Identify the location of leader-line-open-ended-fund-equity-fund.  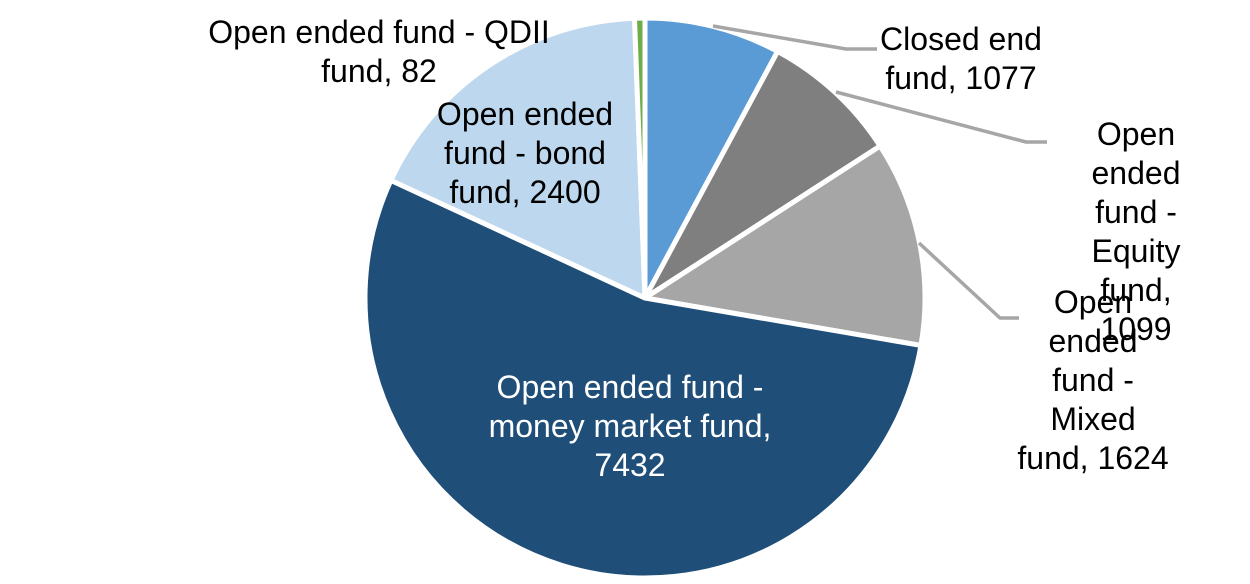
(941, 117).